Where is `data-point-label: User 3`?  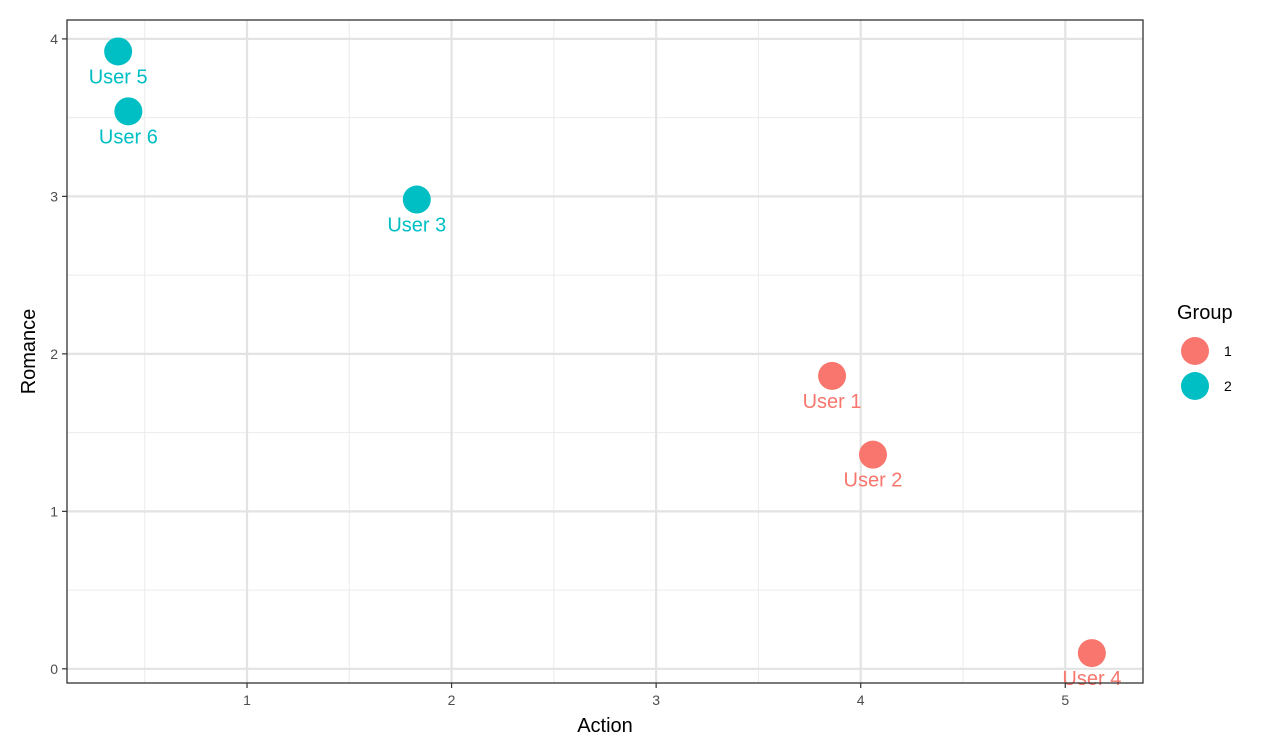 data-point-label: User 3 is located at coordinates (416, 226).